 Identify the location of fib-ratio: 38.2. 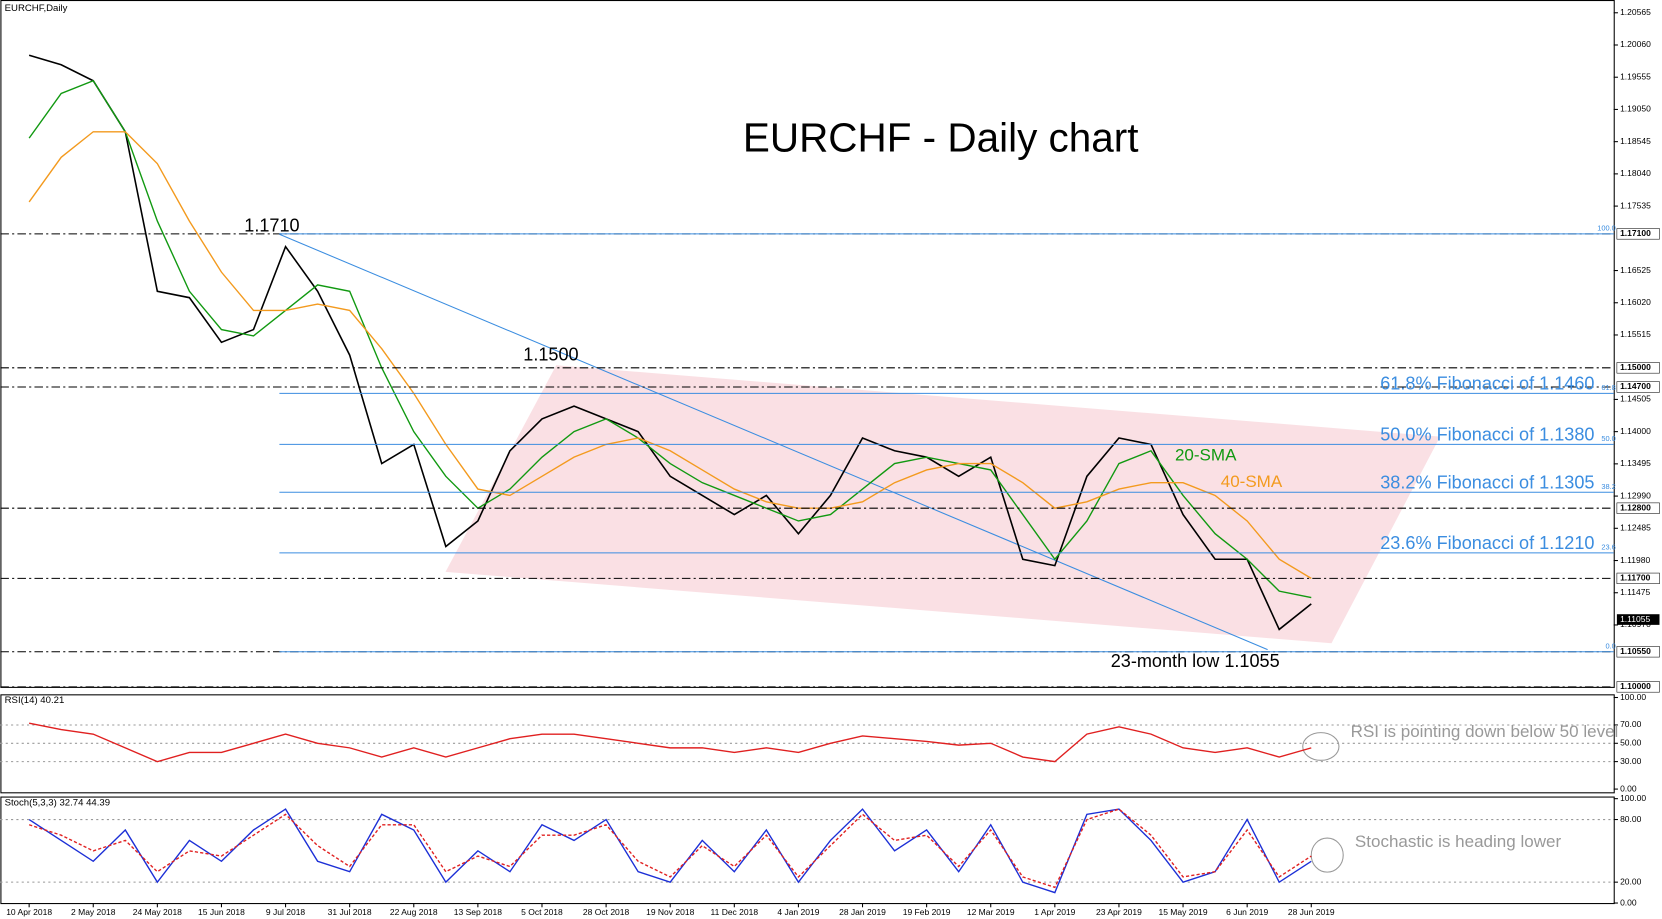
(1608, 486).